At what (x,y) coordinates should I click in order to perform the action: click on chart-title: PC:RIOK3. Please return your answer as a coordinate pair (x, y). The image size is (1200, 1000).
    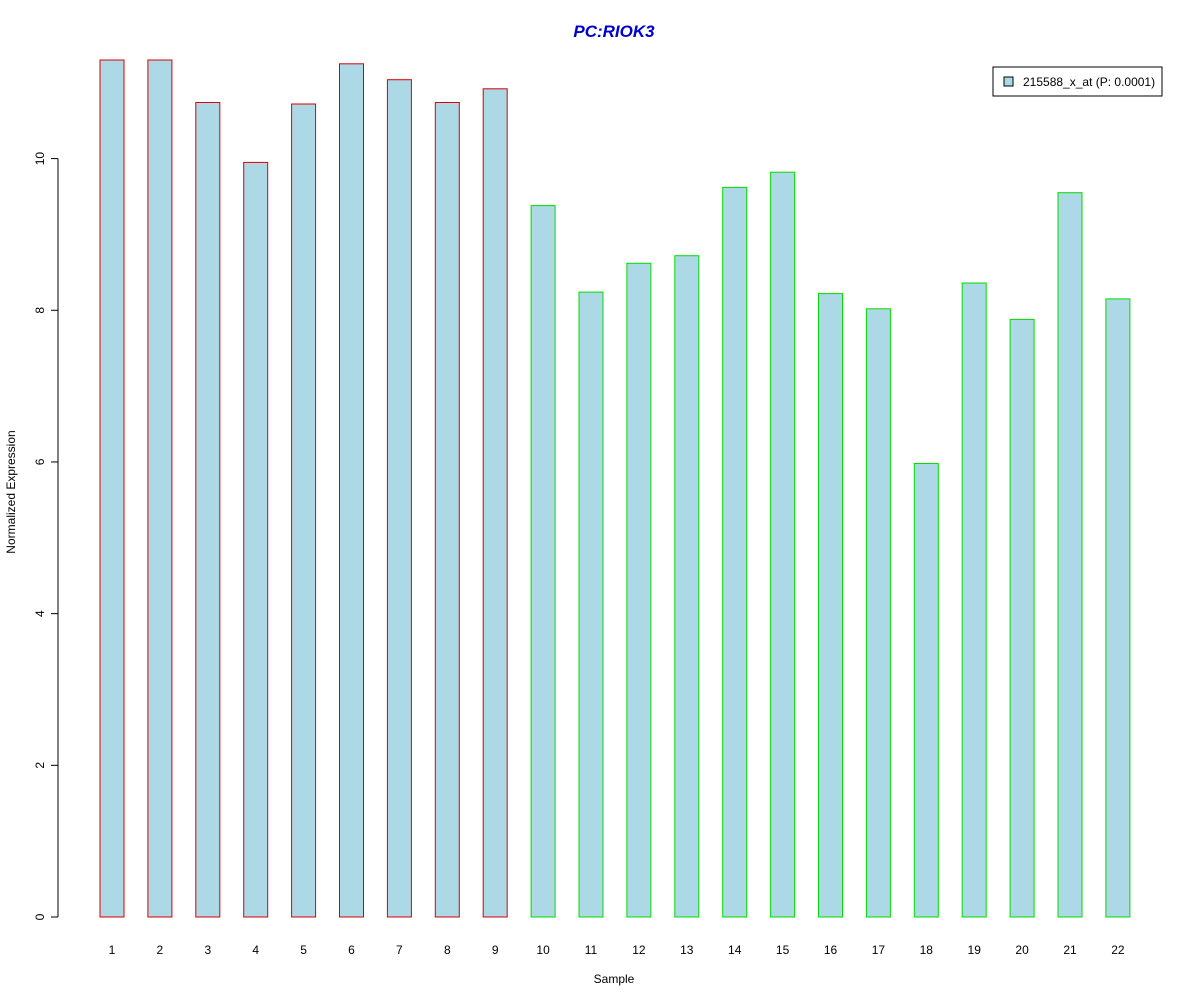
    Looking at the image, I should click on (614, 31).